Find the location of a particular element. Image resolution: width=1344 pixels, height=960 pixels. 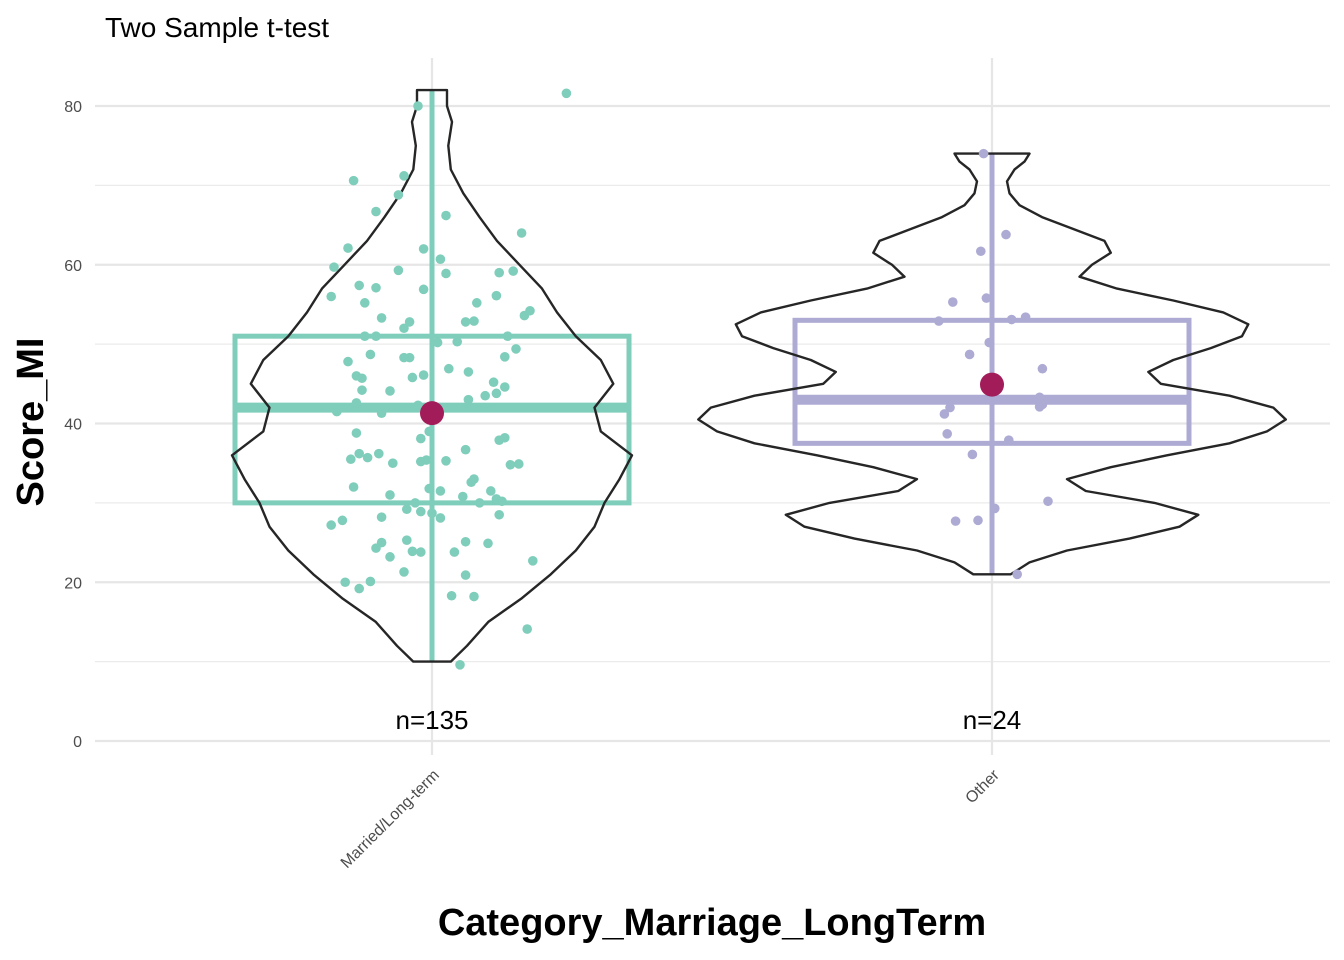

y-axis-tick-labels: 0 20 40 60 80 is located at coordinates (73, 425).